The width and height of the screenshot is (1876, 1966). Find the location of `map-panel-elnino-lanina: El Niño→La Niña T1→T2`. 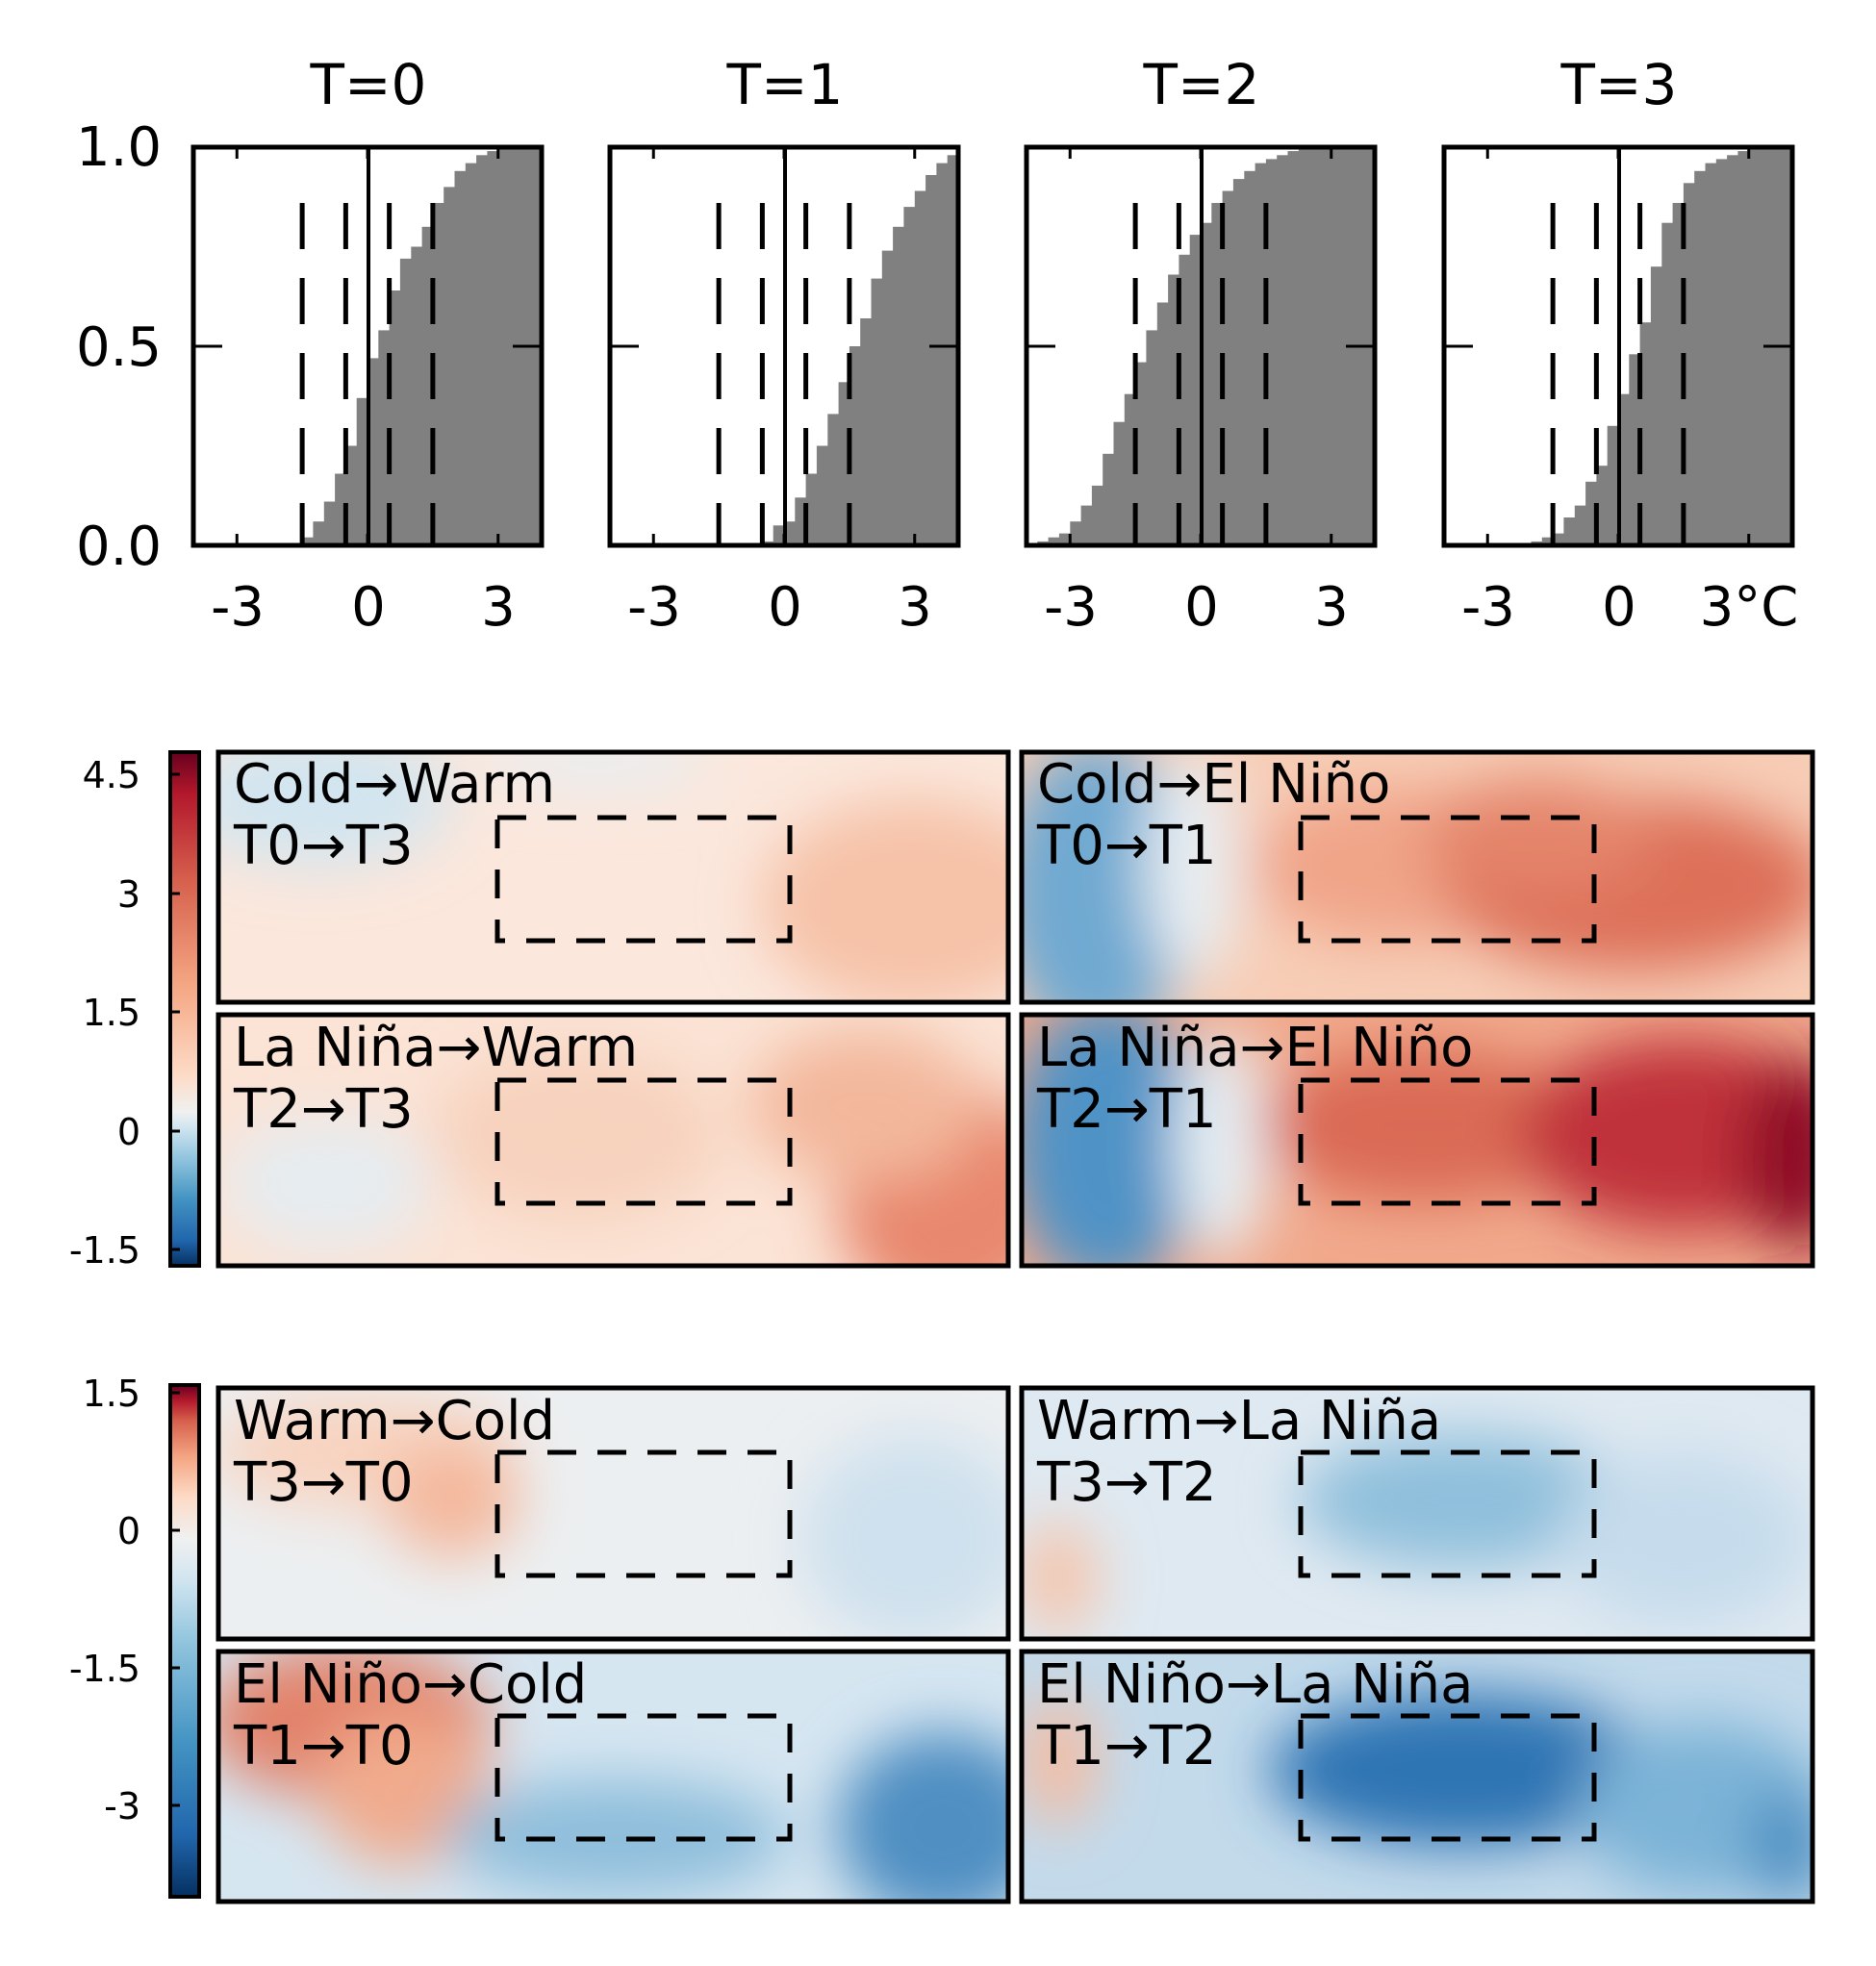

map-panel-elnino-lanina: El Niño→La Niña T1→T2 is located at coordinates (1417, 1776).